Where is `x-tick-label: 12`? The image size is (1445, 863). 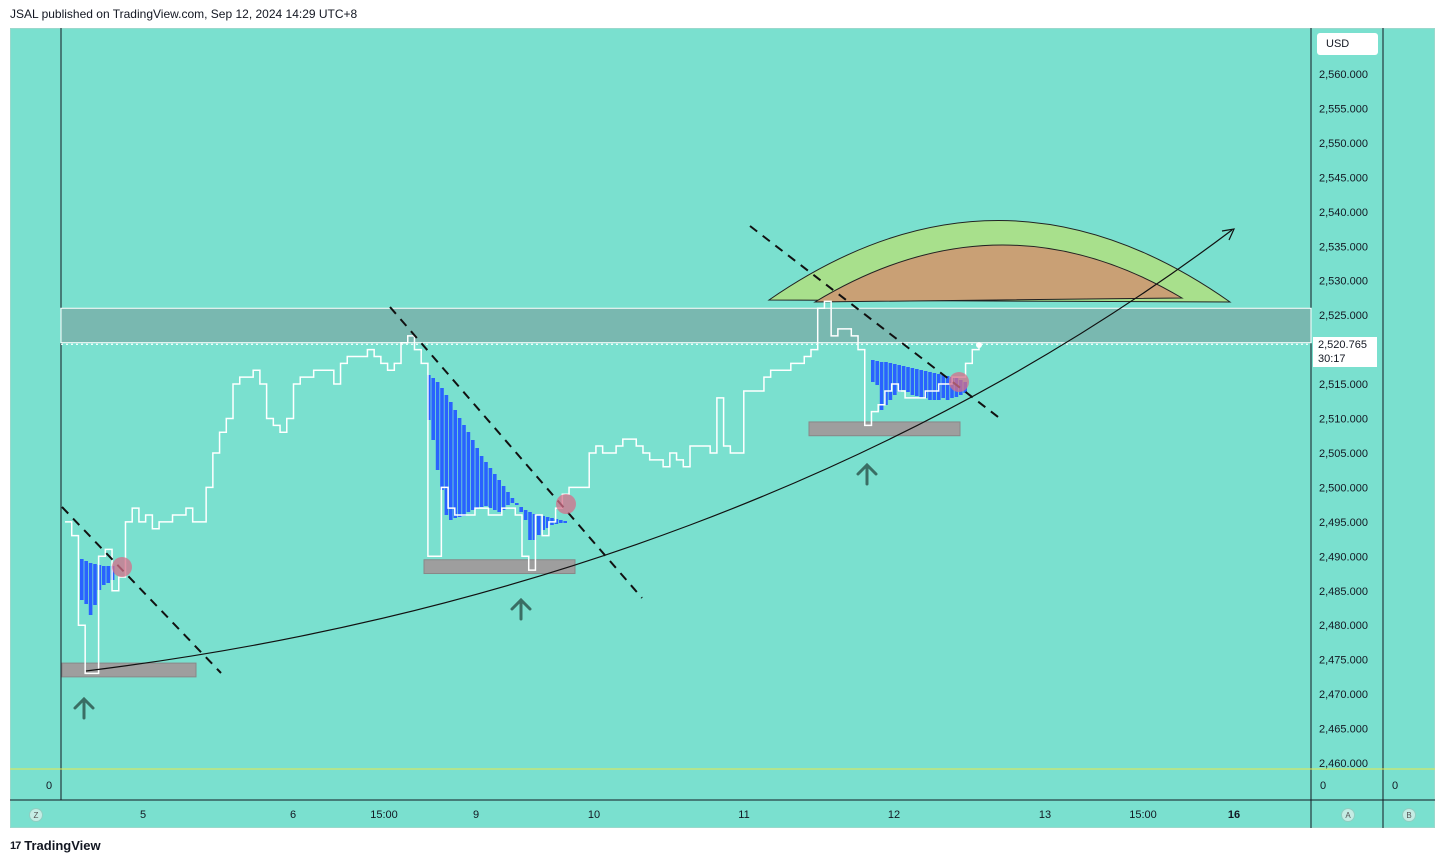 x-tick-label: 12 is located at coordinates (894, 815).